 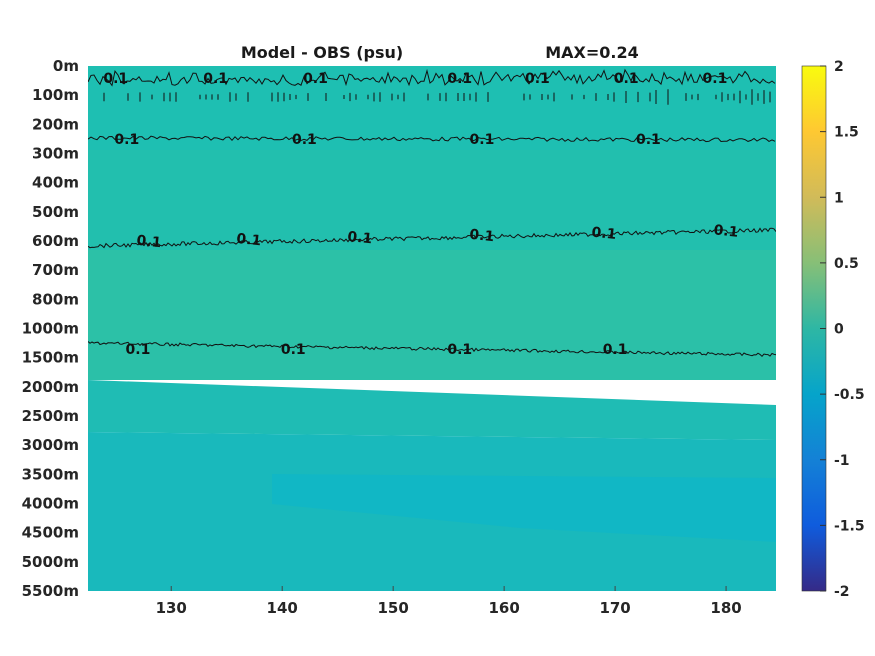 I want to click on colorbar-tick-label: 0, so click(x=839, y=330).